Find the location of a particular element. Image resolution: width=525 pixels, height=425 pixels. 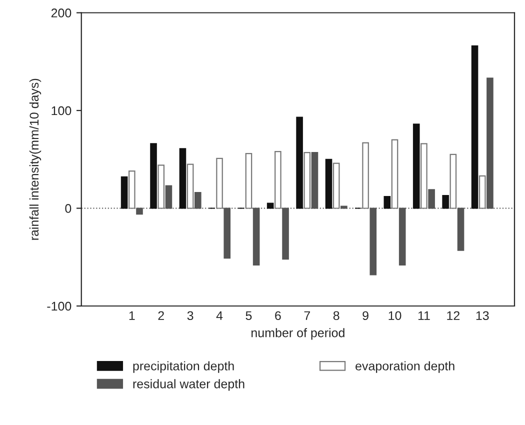

y-tick-label: 0 is located at coordinates (68, 208).